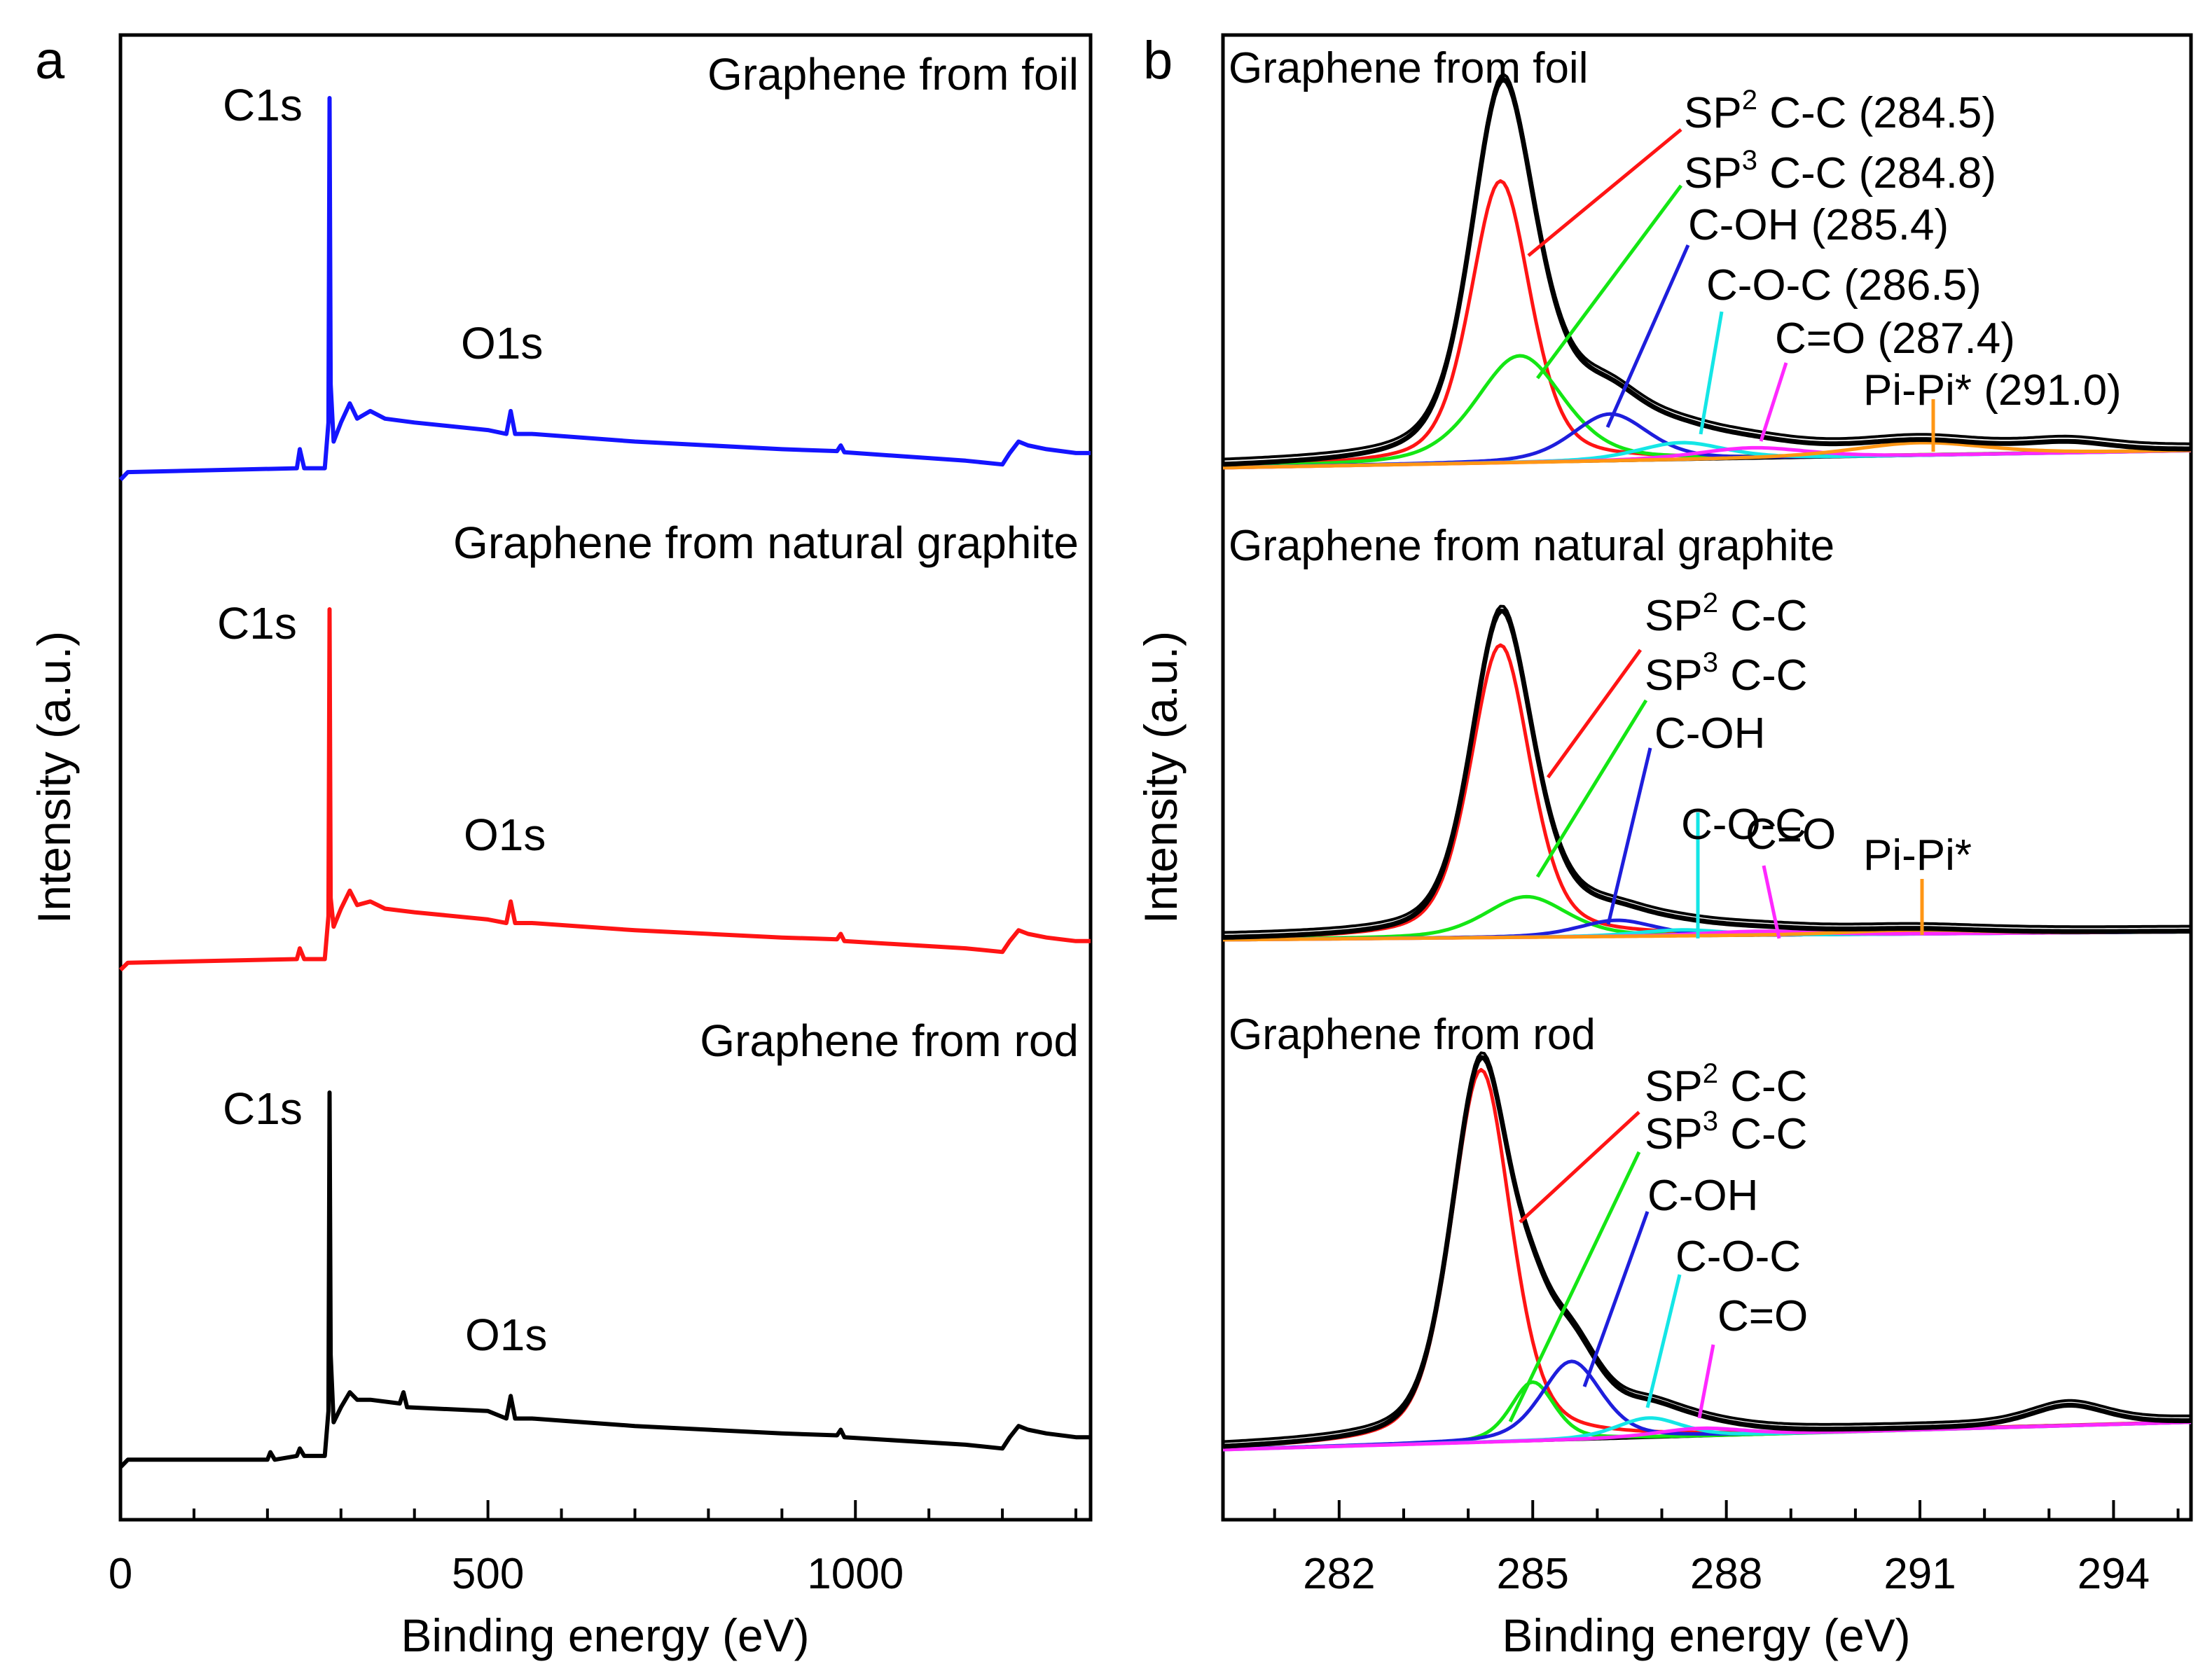 Image resolution: width=2212 pixels, height=1678 pixels. I want to click on panel-label-a: a, so click(50, 60).